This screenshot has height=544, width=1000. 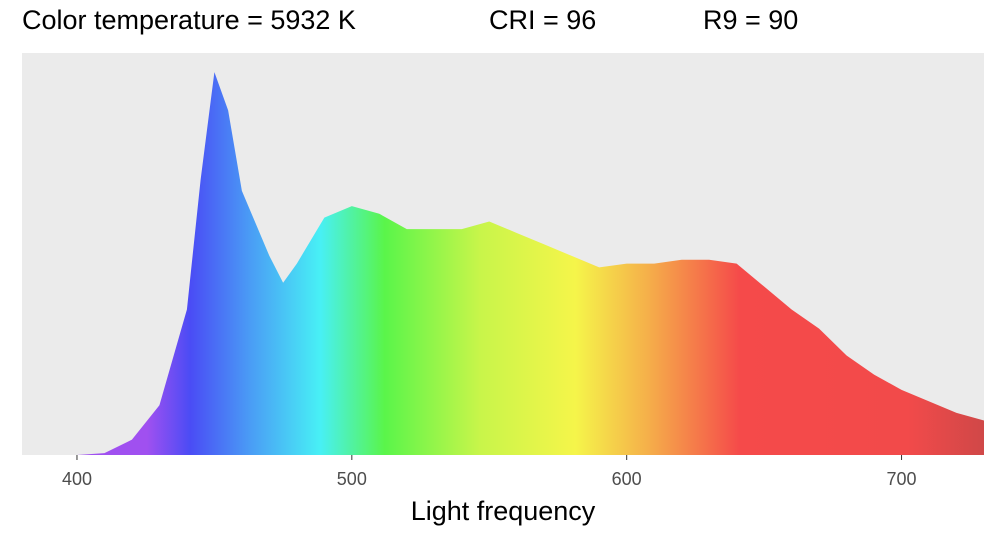 What do you see at coordinates (627, 479) in the screenshot?
I see `x-tick-label: 600` at bounding box center [627, 479].